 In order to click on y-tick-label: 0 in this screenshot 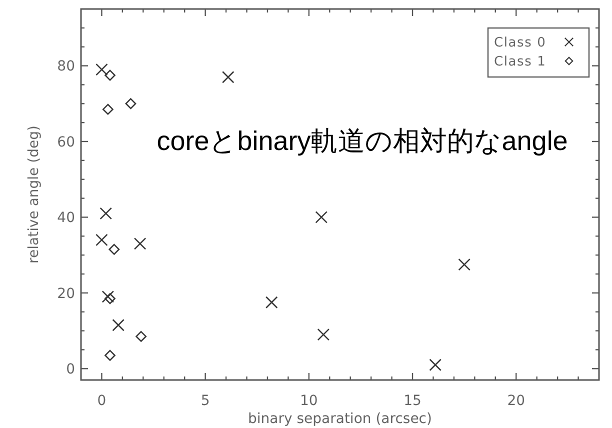, I will do `click(70, 370)`.